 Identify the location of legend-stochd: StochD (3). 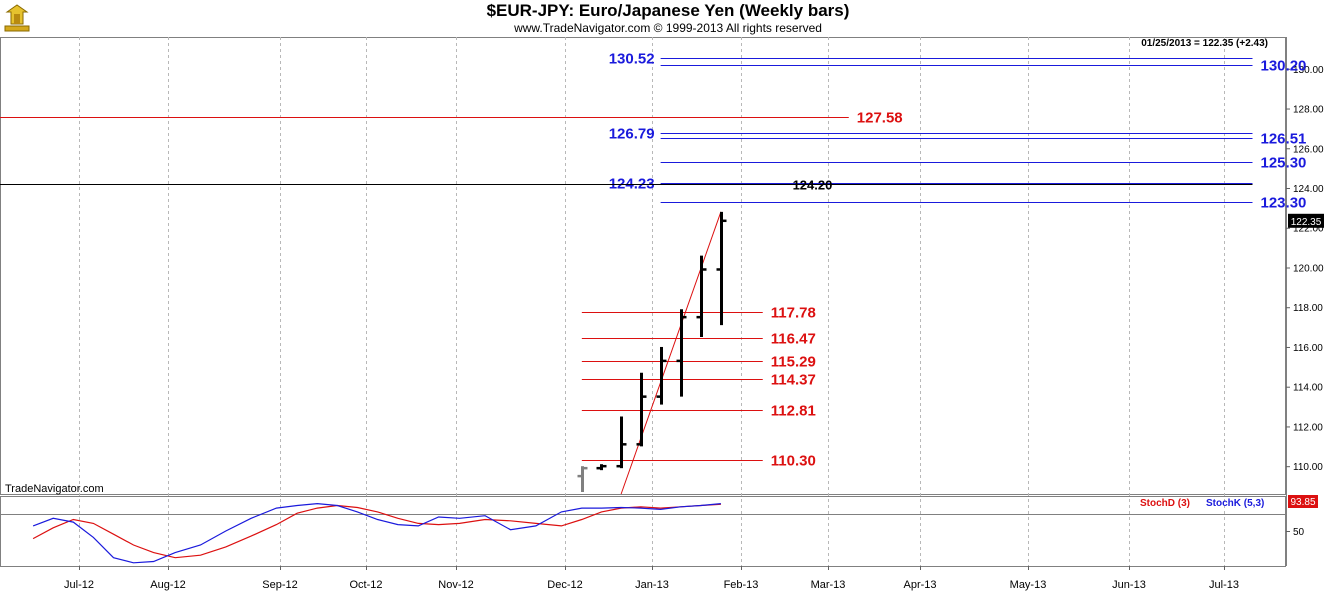
(1165, 503).